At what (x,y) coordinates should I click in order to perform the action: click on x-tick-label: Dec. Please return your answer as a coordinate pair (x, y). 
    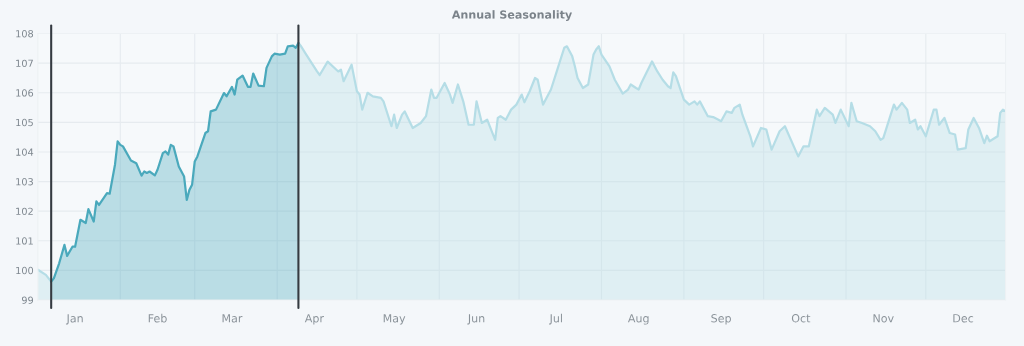
    Looking at the image, I should click on (963, 318).